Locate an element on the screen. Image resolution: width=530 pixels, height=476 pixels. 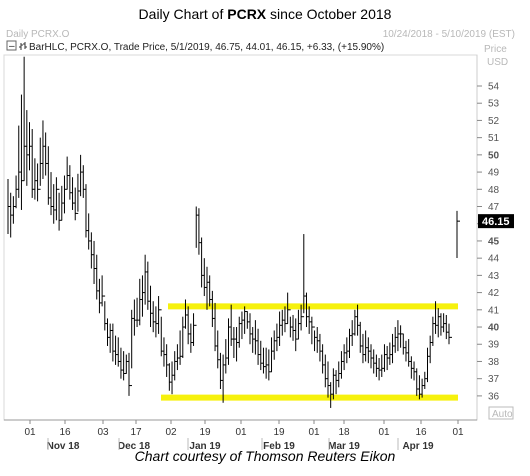
x-tick-label: 02 is located at coordinates (171, 432).